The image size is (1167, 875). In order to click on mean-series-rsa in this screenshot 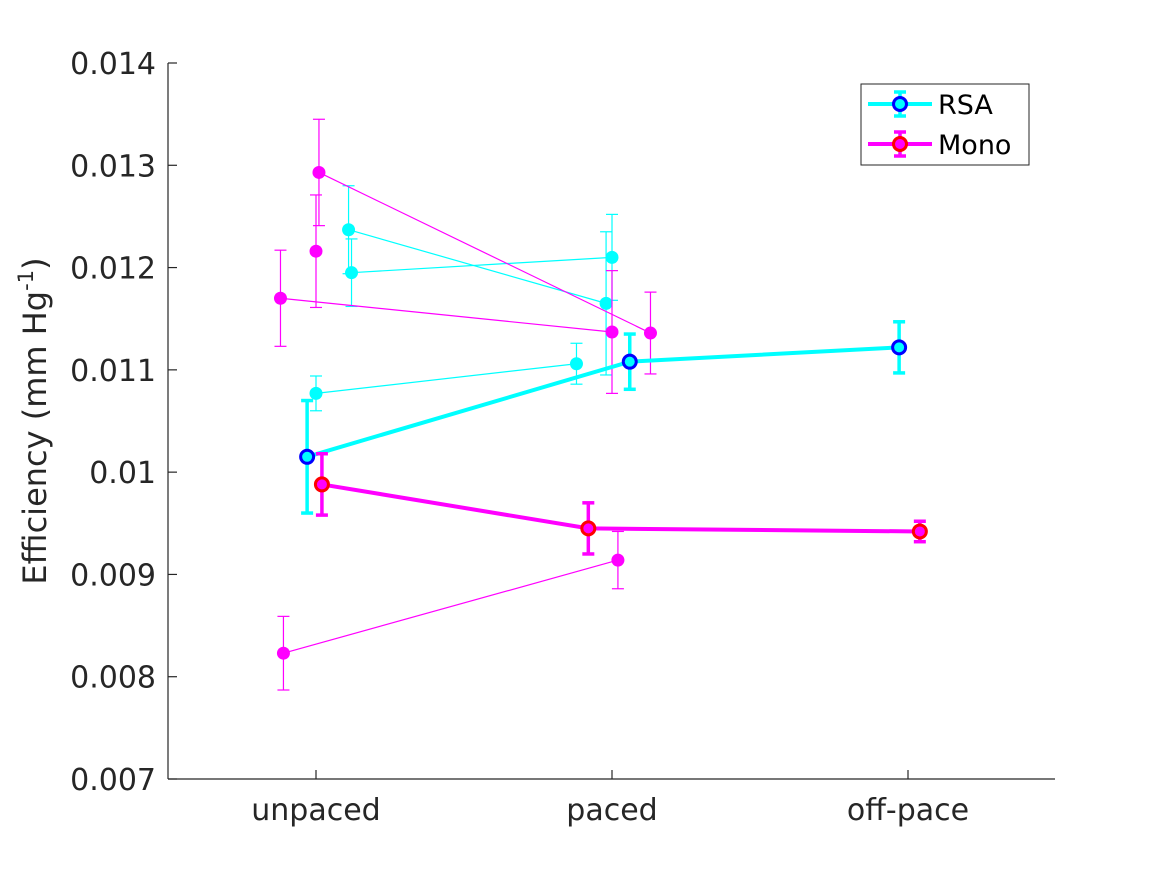, I will do `click(603, 417)`.